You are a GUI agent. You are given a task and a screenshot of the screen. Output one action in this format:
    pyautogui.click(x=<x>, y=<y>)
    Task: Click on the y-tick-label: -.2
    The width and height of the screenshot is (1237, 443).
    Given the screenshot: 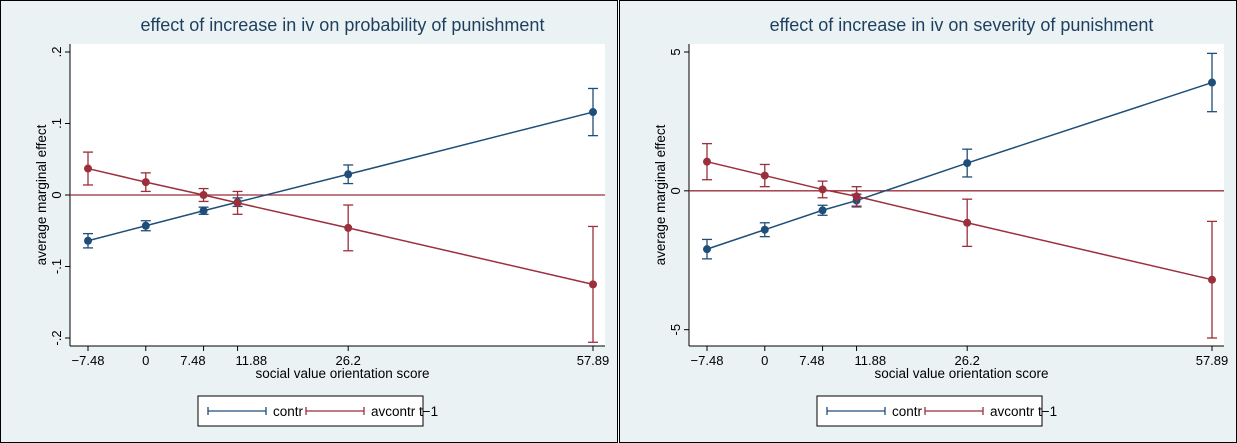 What is the action you would take?
    pyautogui.click(x=56, y=337)
    